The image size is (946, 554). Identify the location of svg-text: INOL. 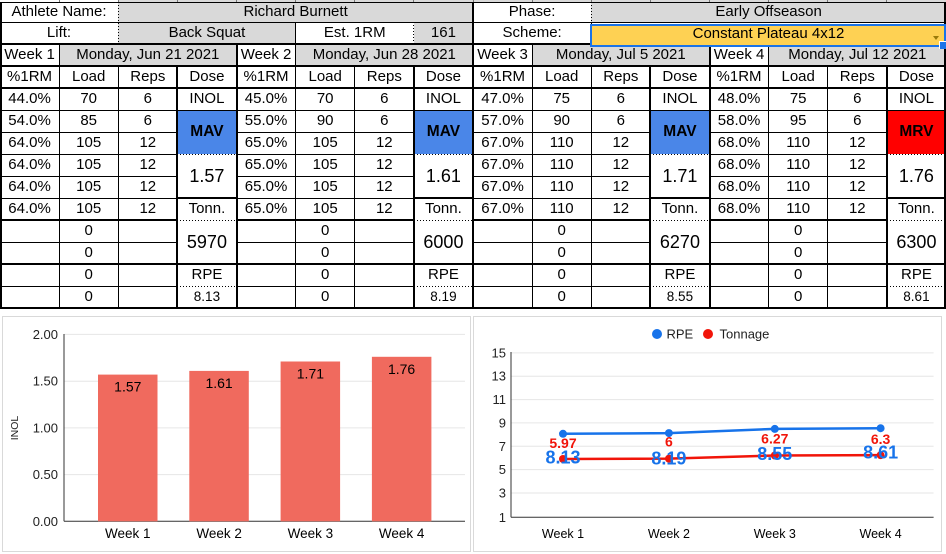
(15, 428).